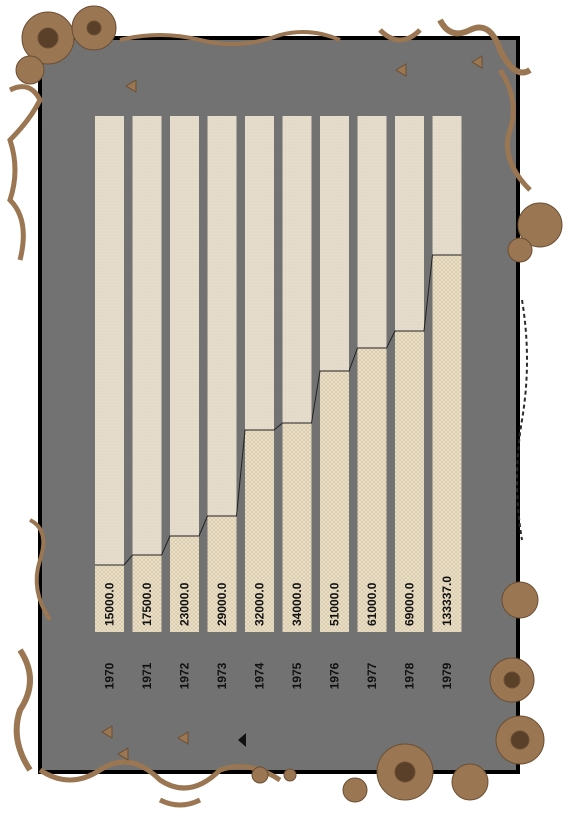  Describe the element at coordinates (297, 604) in the screenshot. I see `value-label: 34000.0` at that location.